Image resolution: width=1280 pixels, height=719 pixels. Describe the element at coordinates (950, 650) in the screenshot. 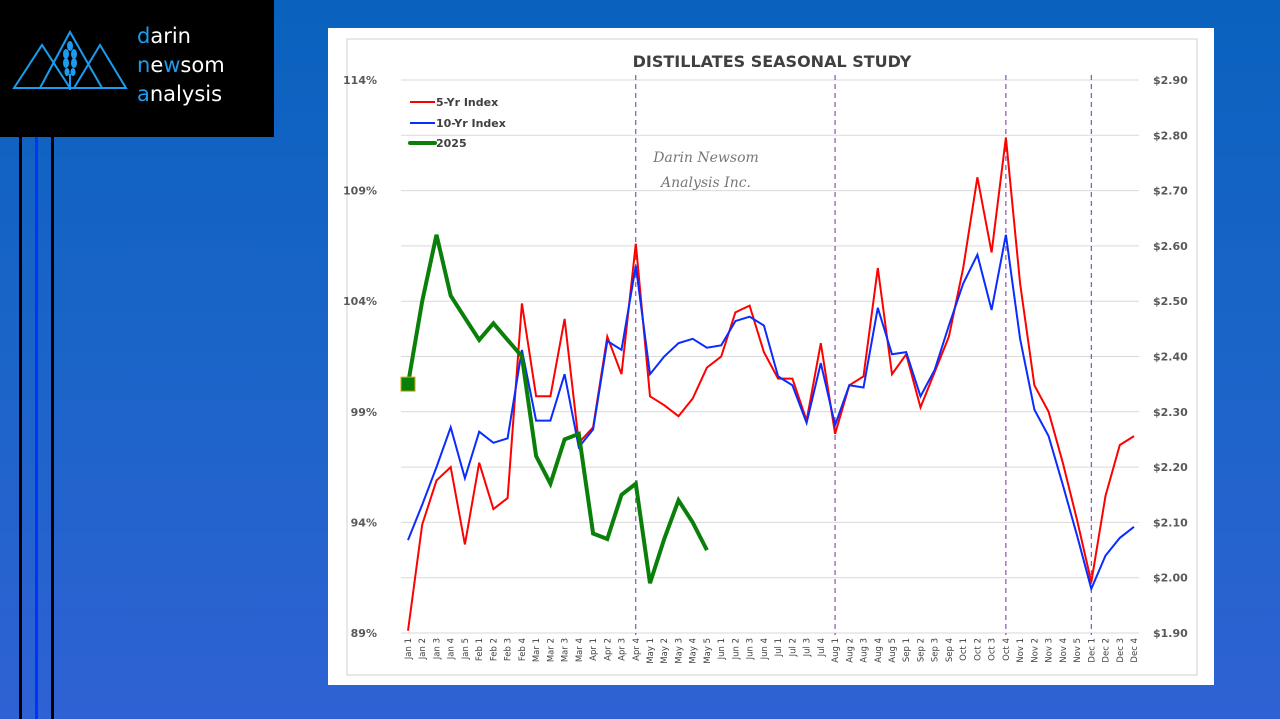

I see `x-tick-label: Sep 4` at that location.